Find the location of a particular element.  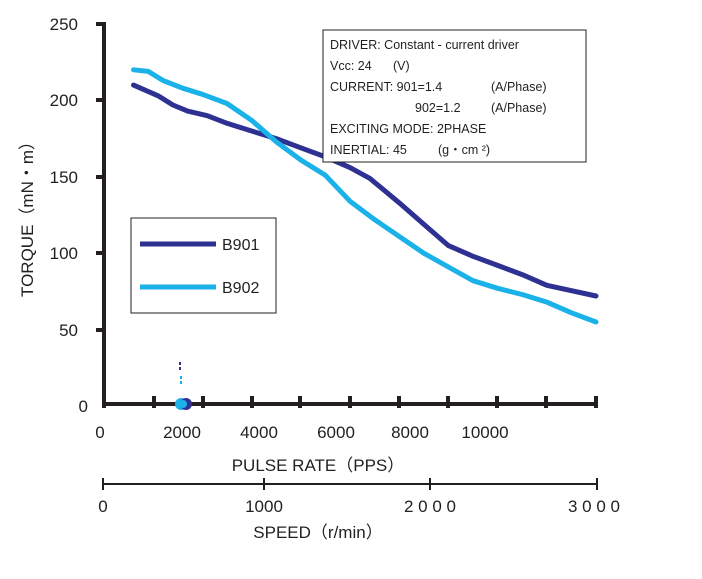

y-tick-label: 250 is located at coordinates (64, 24).